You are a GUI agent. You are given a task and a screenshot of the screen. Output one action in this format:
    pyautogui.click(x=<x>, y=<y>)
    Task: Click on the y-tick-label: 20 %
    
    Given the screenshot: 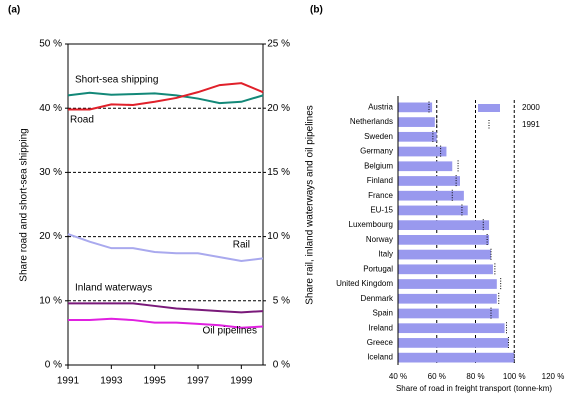 What is the action you would take?
    pyautogui.click(x=50, y=236)
    